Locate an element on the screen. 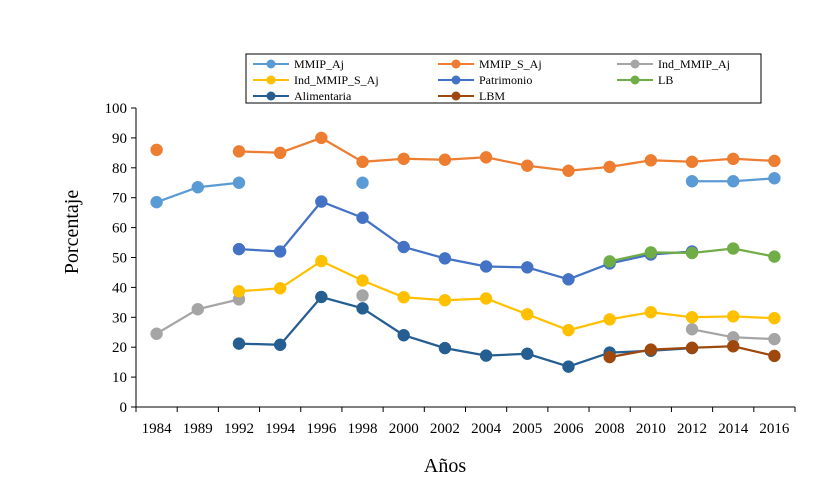  y-tick-label: 80 is located at coordinates (119, 169).